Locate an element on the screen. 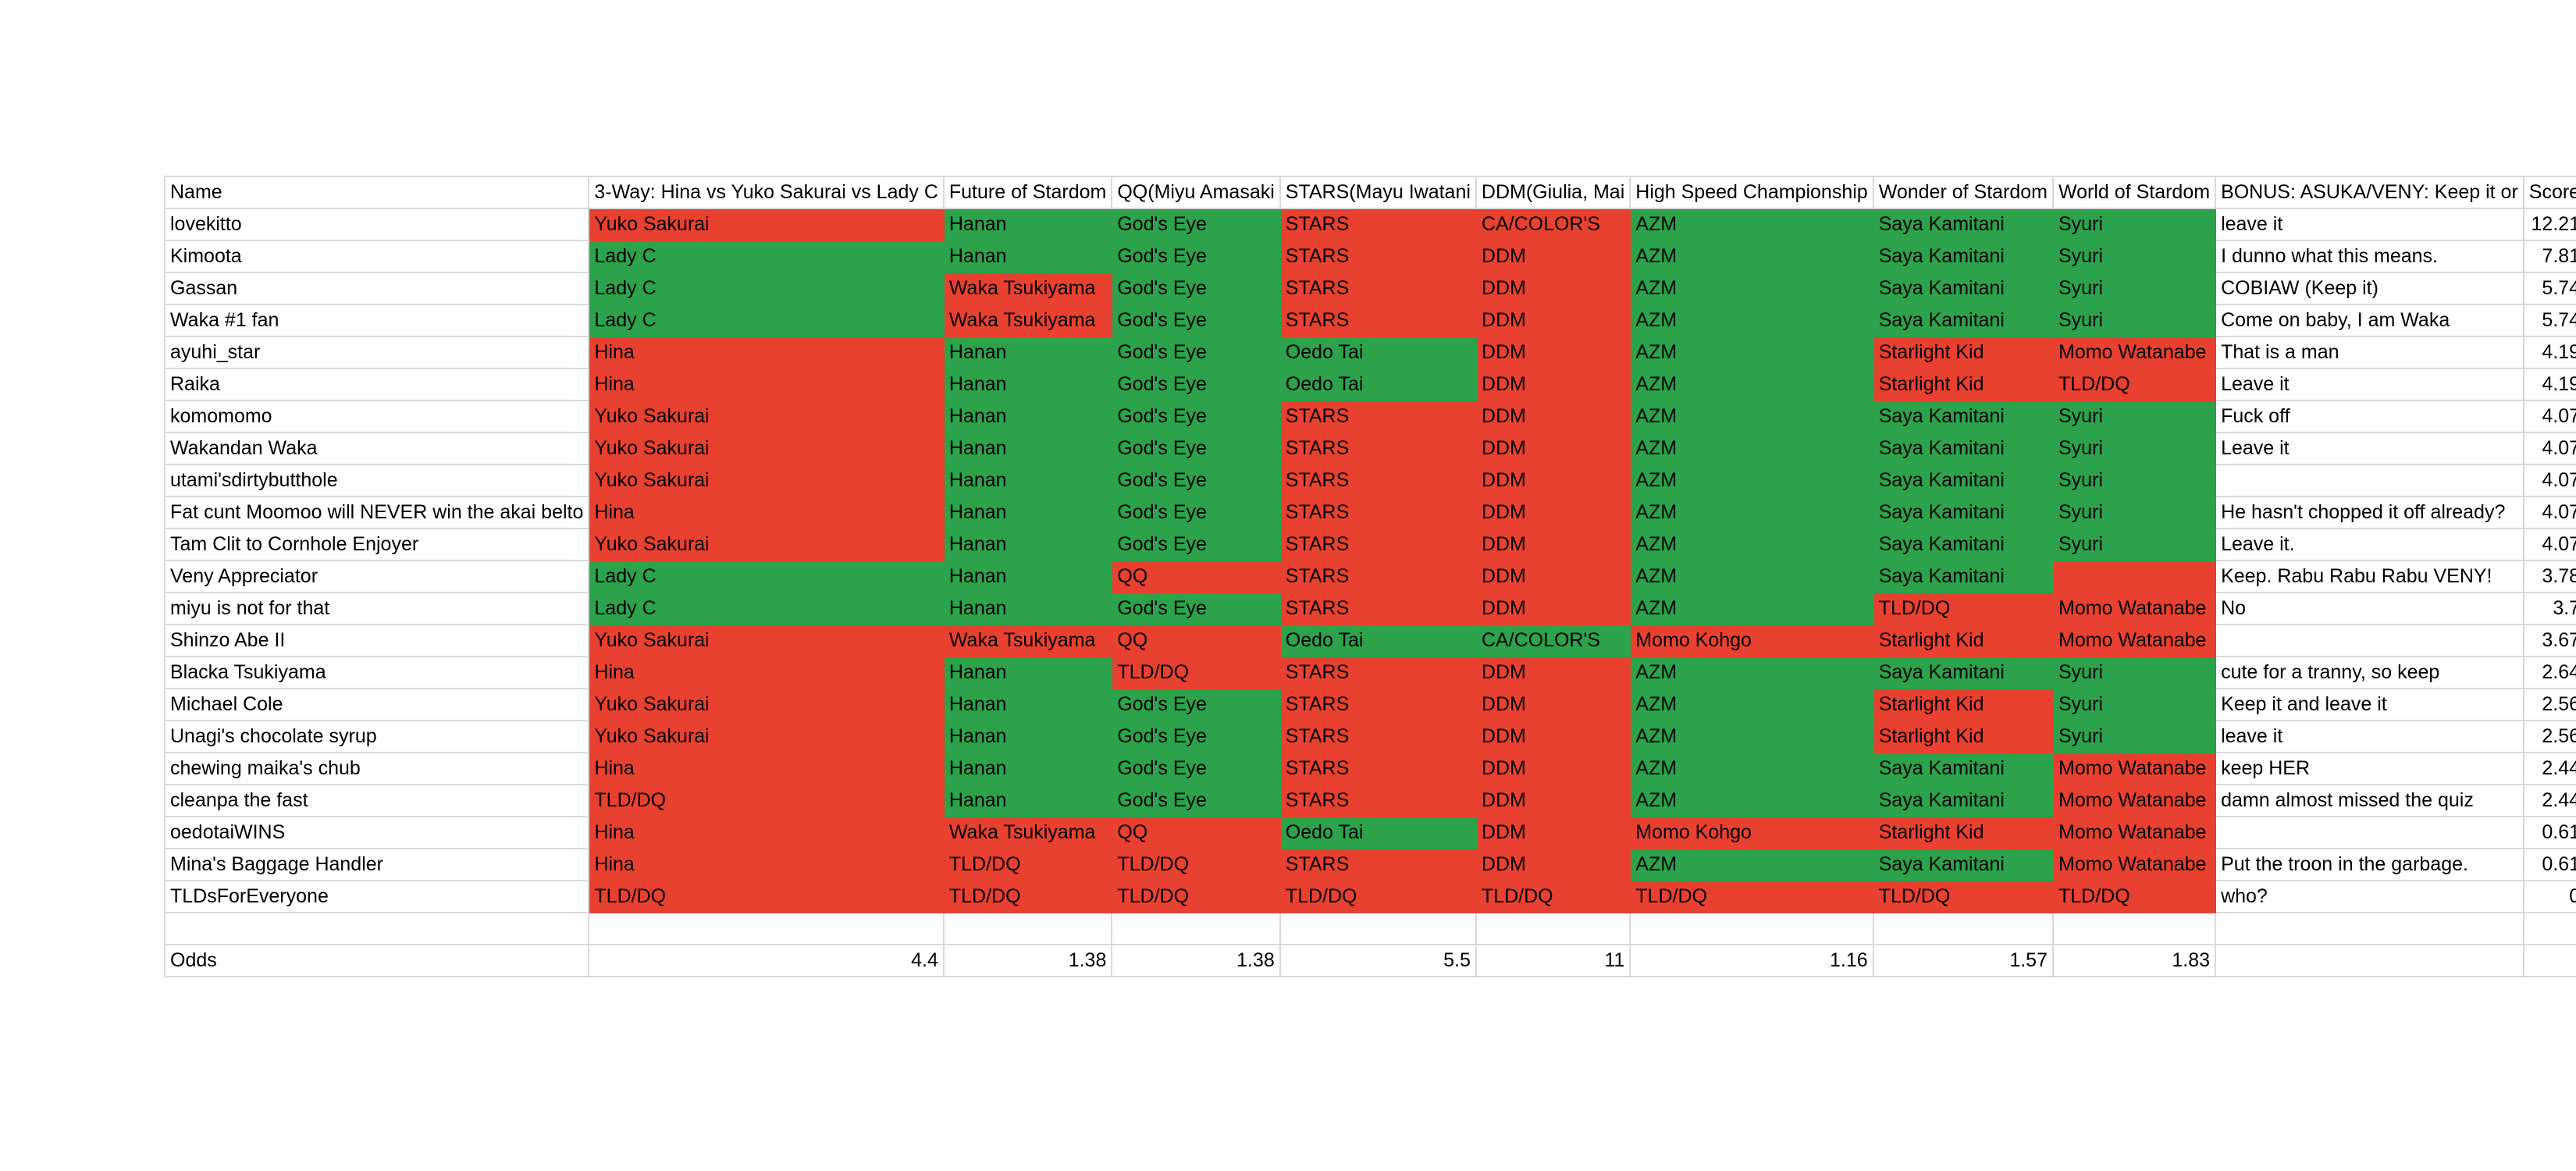 This screenshot has height=1171, width=2576. score-cell: 2.64 is located at coordinates (2549, 672).